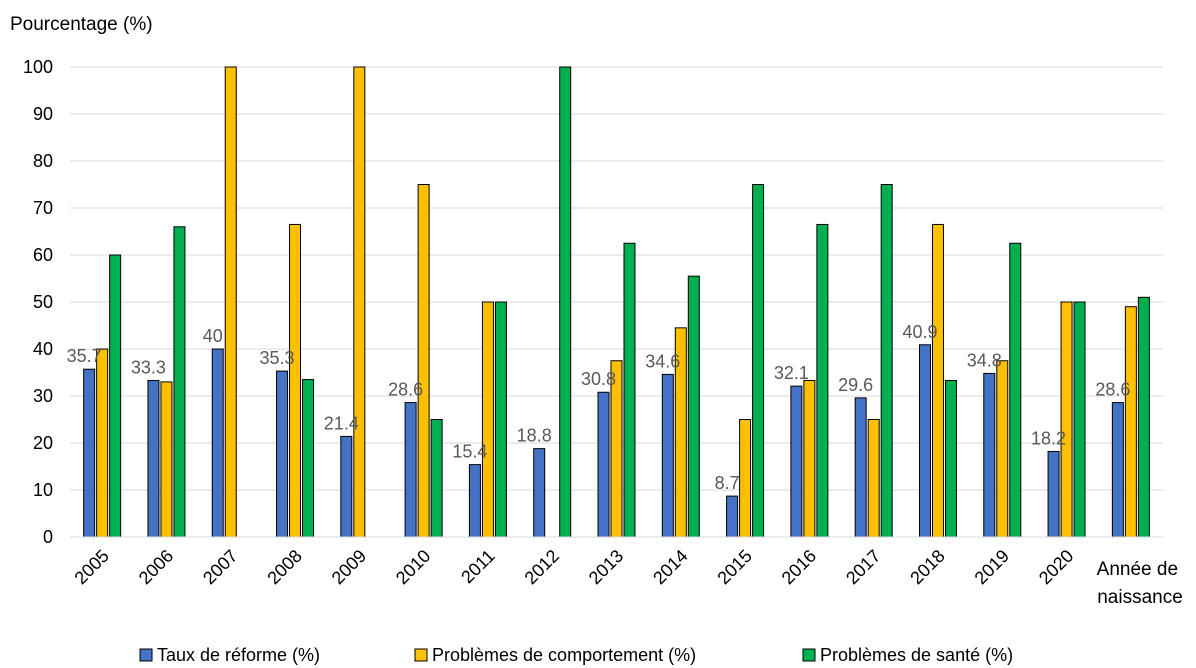 Image resolution: width=1196 pixels, height=668 pixels. I want to click on data-label: 33.3, so click(148, 367).